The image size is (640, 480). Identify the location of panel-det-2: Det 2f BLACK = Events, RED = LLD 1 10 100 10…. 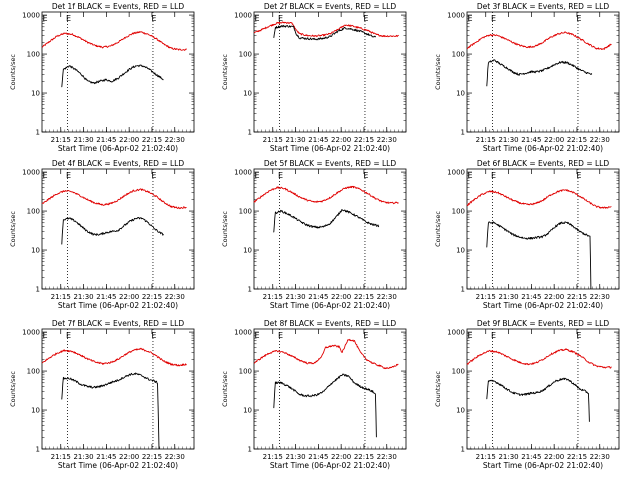
(314, 77).